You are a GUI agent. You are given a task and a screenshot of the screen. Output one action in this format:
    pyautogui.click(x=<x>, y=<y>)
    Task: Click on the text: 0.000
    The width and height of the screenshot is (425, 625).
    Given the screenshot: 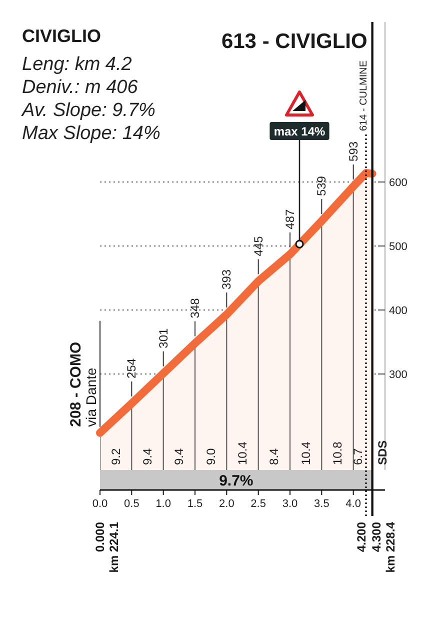 What is the action you would take?
    pyautogui.click(x=100, y=537)
    